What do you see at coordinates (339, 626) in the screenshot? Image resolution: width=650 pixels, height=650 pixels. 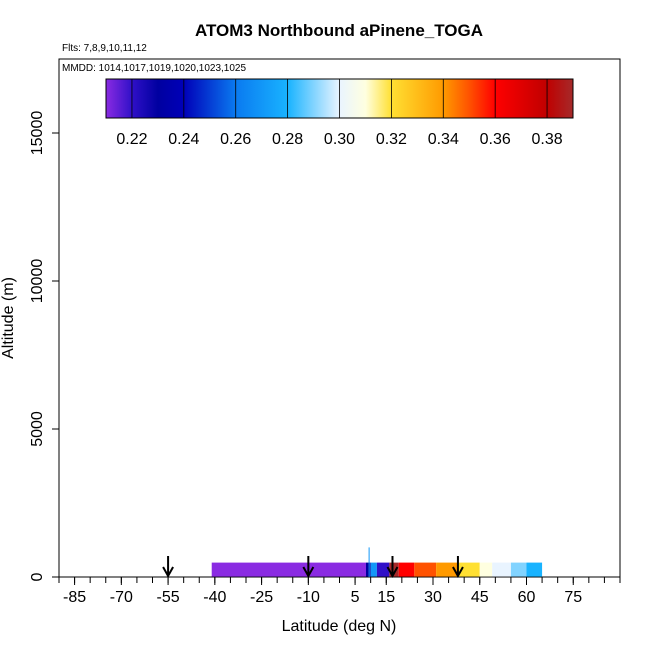 I see `x-axis-label: Latitude (deg N)` at bounding box center [339, 626].